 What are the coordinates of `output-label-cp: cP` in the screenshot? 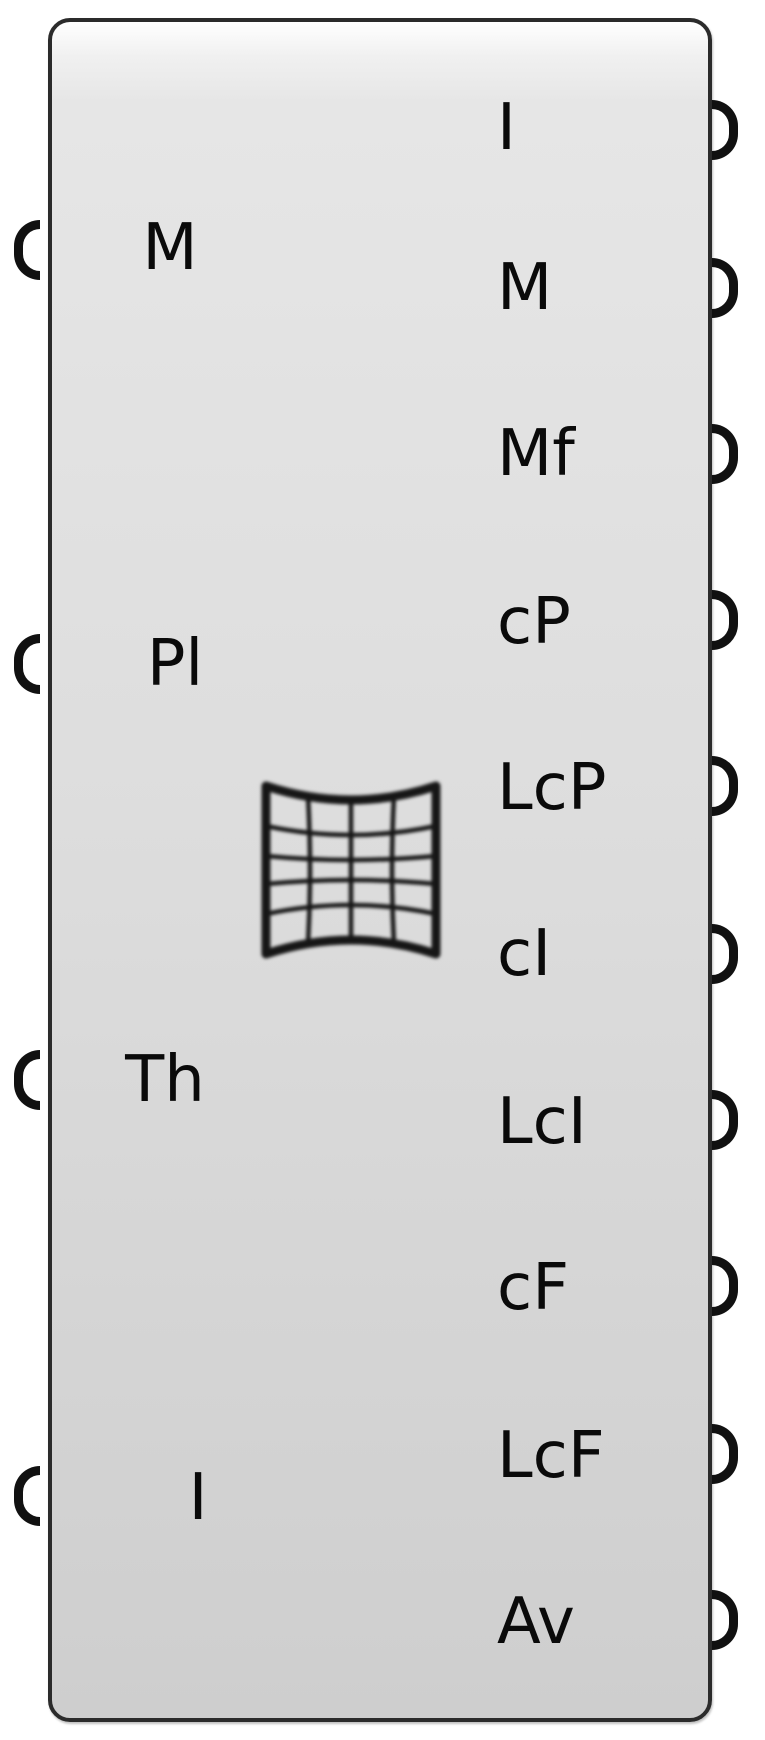 It's located at (534, 622).